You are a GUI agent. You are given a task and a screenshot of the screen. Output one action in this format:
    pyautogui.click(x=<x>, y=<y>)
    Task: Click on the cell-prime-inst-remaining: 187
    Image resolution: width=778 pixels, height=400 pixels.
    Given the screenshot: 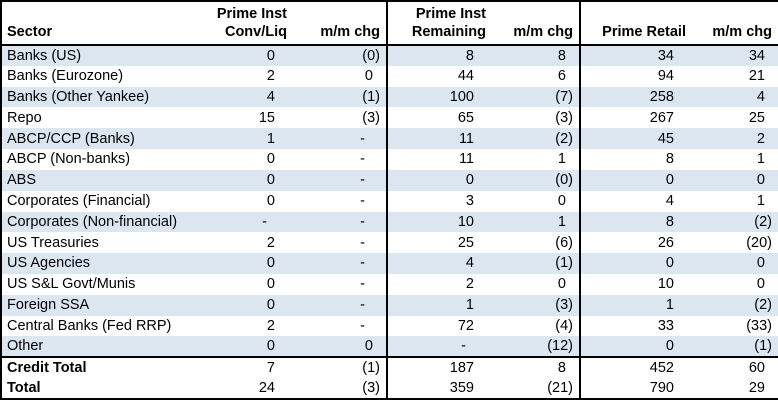 What is the action you would take?
    pyautogui.click(x=442, y=367)
    